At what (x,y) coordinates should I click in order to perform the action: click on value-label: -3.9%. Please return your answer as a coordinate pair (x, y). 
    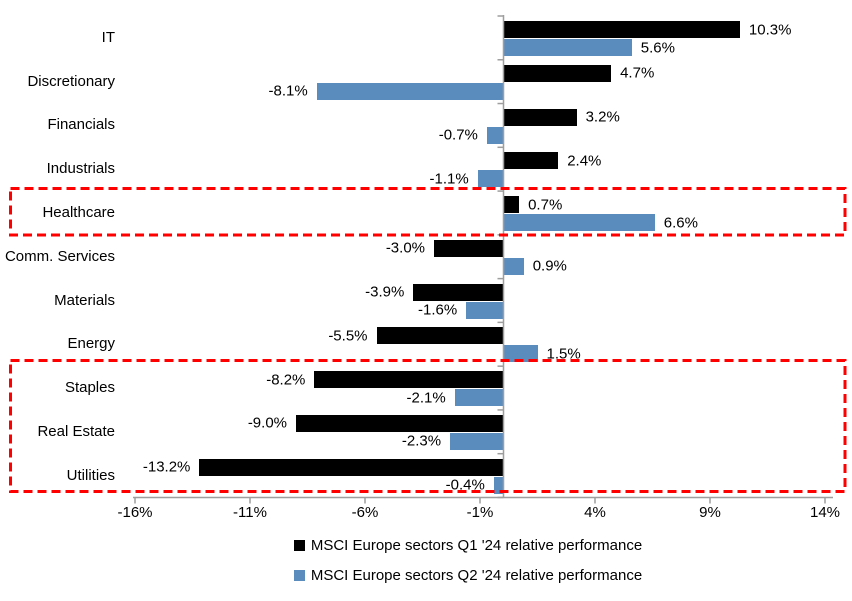
    Looking at the image, I should click on (385, 292).